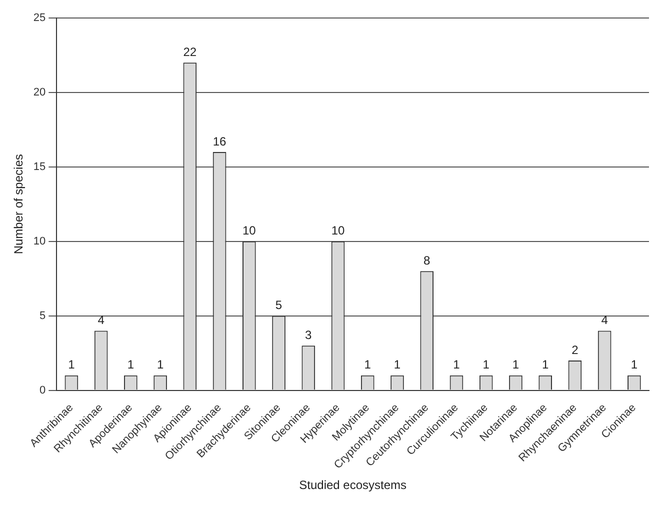 Image resolution: width=667 pixels, height=505 pixels. Describe the element at coordinates (308, 335) in the screenshot. I see `data-label: 3` at that location.